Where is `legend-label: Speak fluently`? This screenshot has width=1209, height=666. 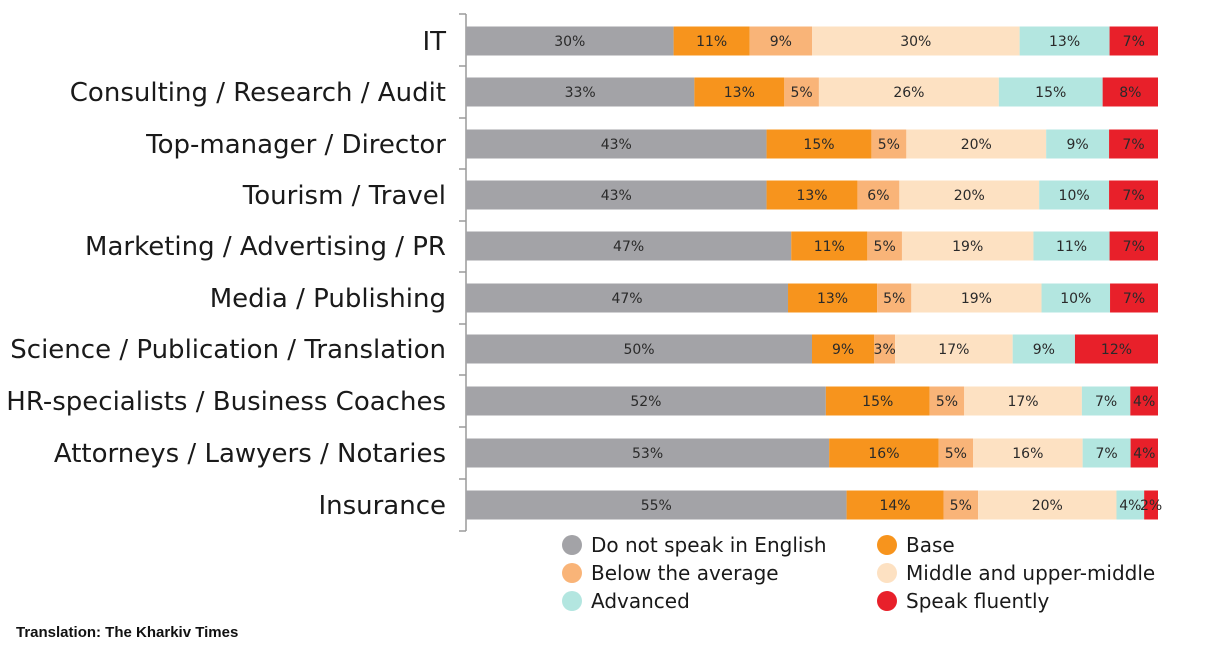 legend-label: Speak fluently is located at coordinates (978, 601).